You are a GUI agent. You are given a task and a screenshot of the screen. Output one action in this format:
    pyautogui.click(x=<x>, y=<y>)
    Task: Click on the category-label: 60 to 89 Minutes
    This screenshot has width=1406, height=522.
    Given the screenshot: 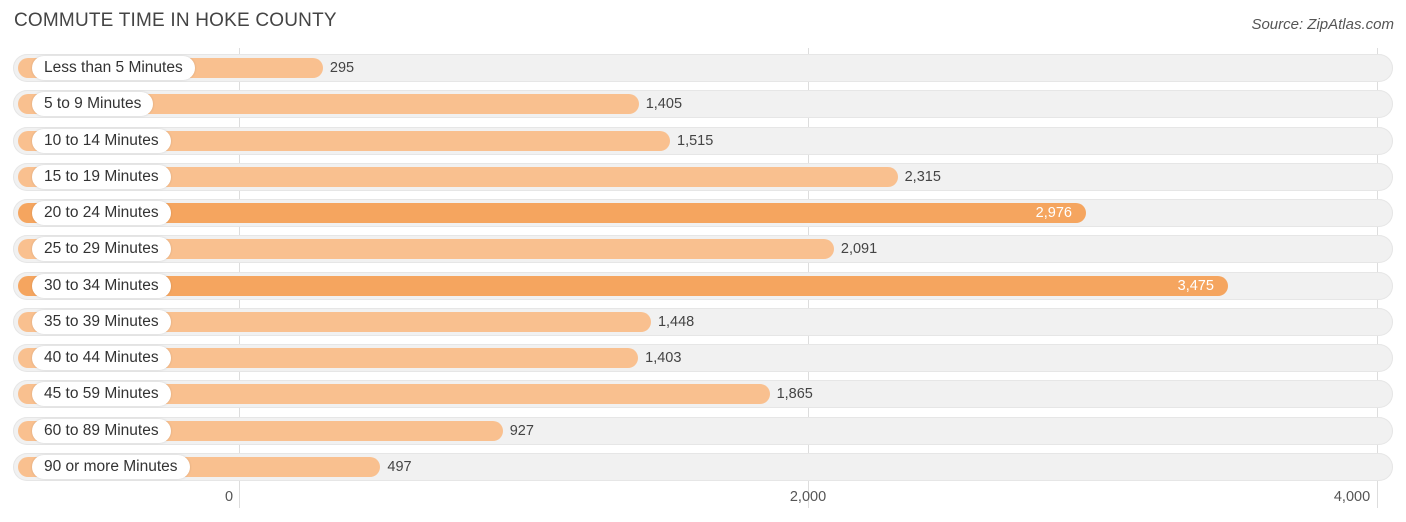 What is the action you would take?
    pyautogui.click(x=101, y=430)
    